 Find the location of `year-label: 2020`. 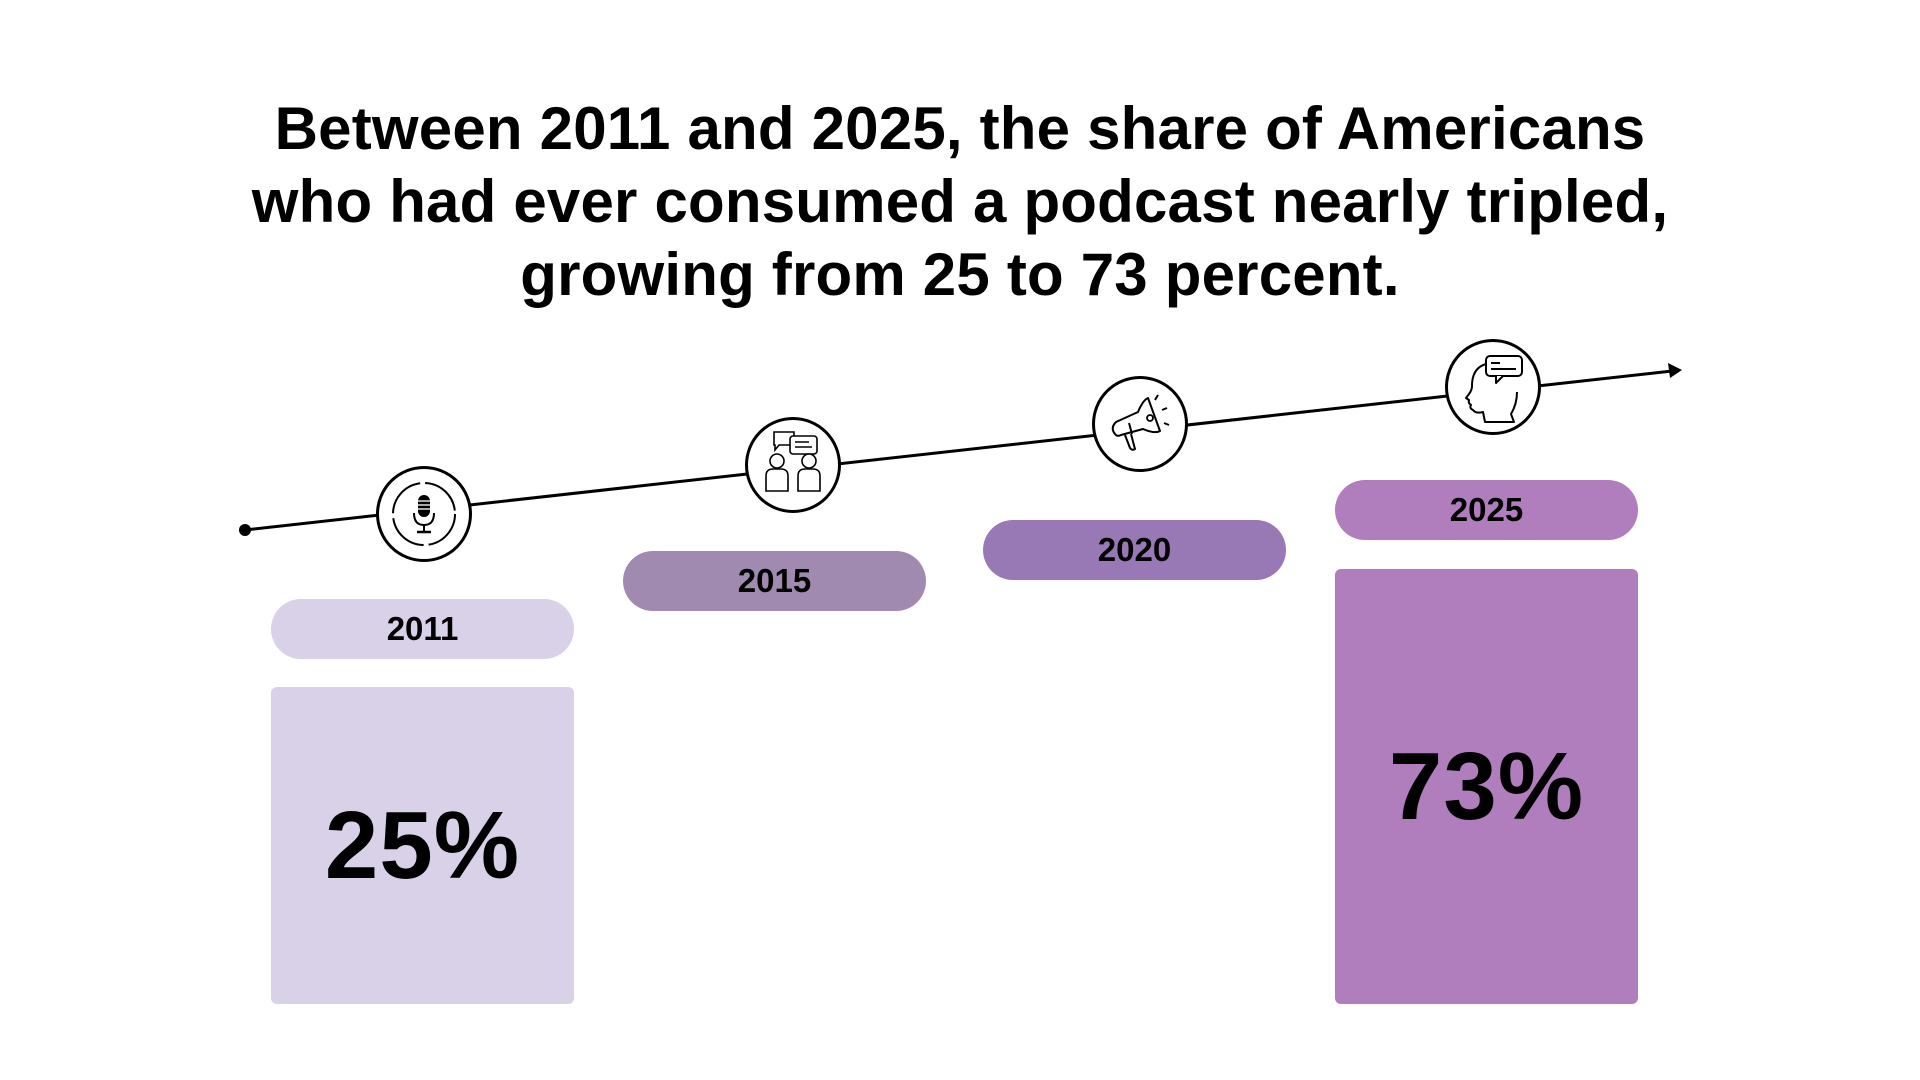

year-label: 2020 is located at coordinates (1134, 549).